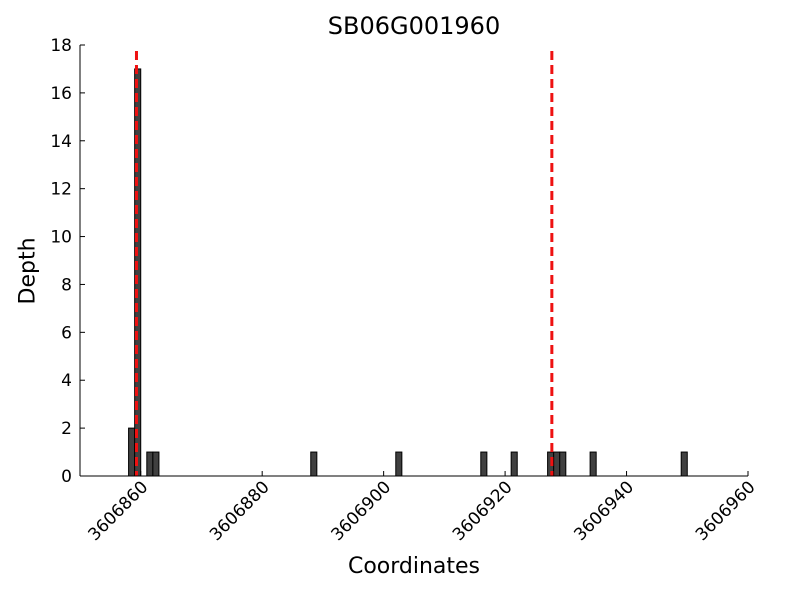 Image resolution: width=800 pixels, height=600 pixels. I want to click on x-tick-label: 3606880, so click(240, 511).